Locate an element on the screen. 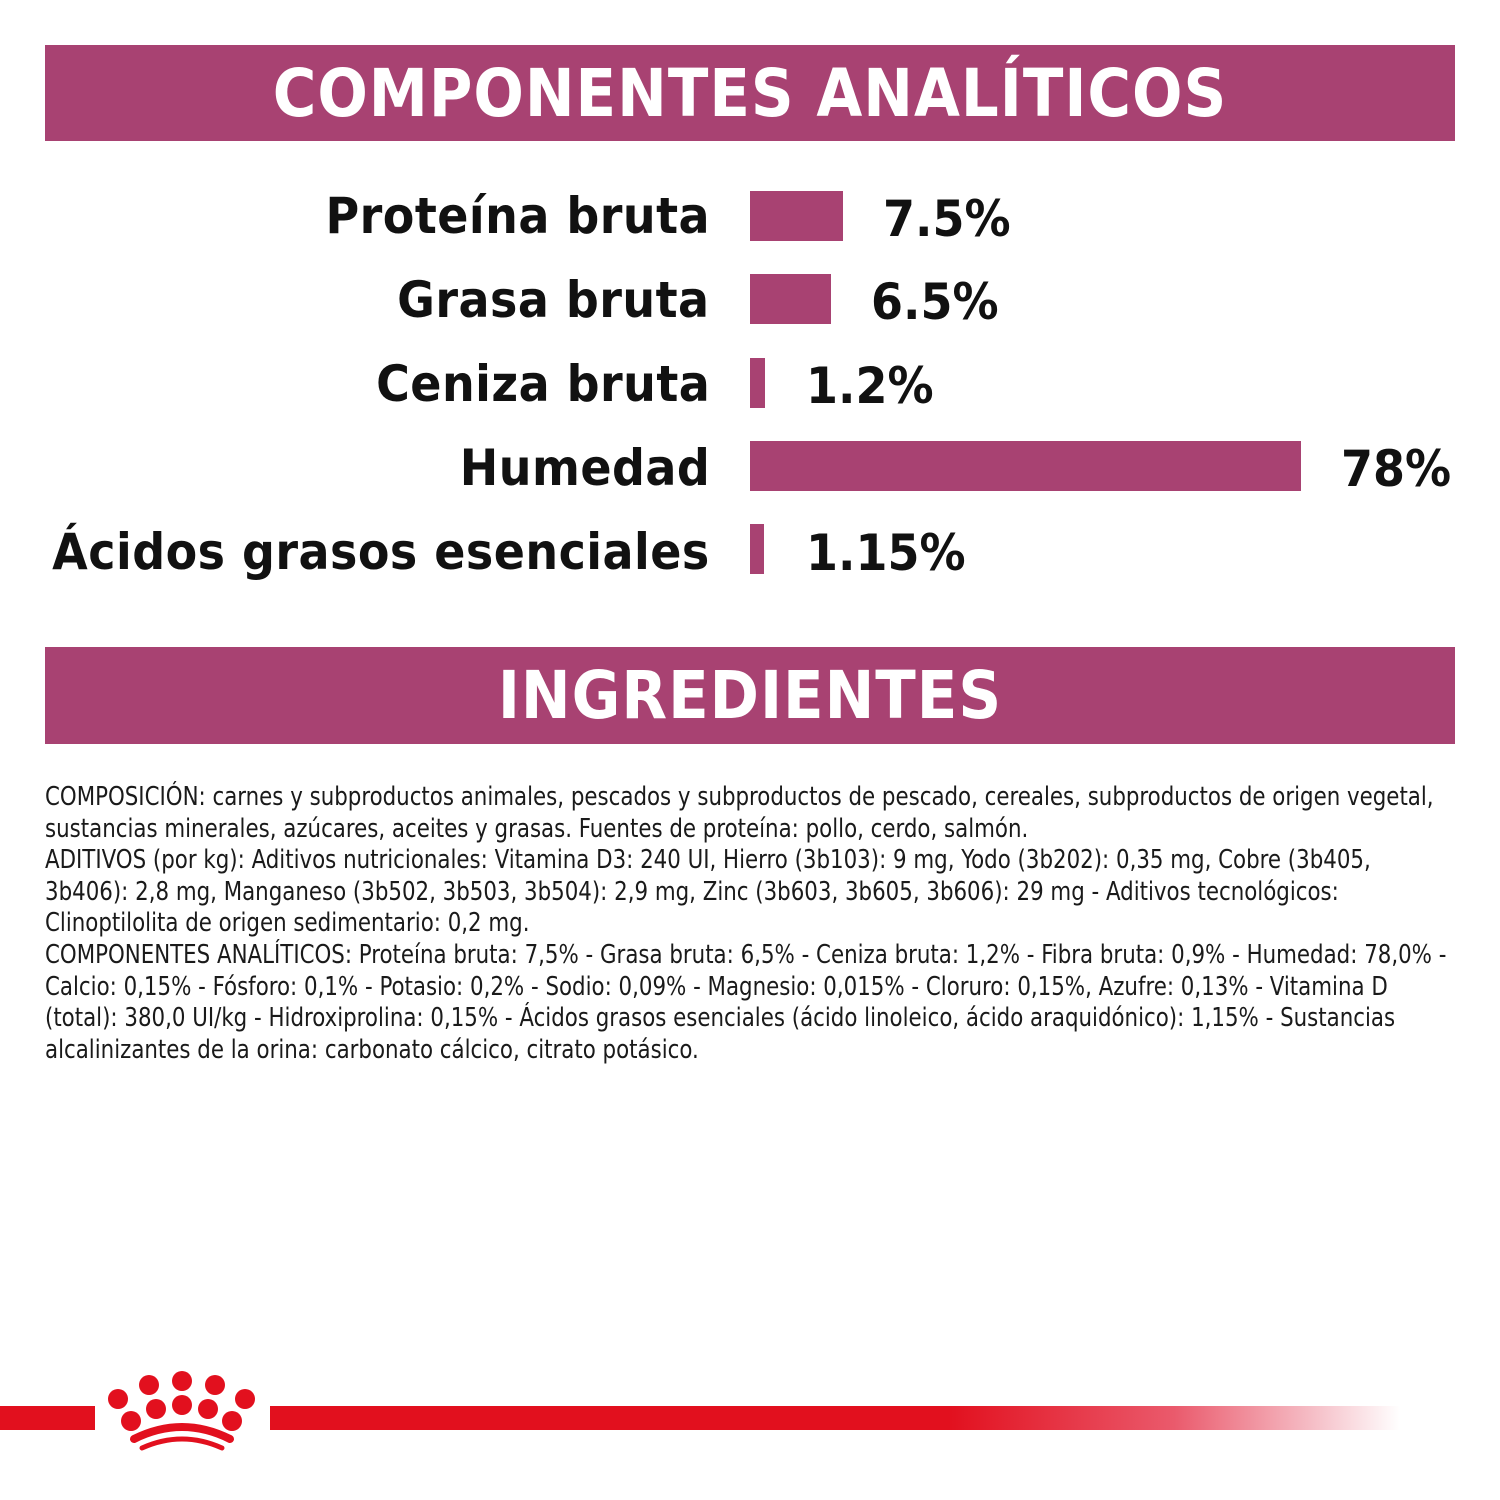  row-label: Humedad is located at coordinates (584, 468).